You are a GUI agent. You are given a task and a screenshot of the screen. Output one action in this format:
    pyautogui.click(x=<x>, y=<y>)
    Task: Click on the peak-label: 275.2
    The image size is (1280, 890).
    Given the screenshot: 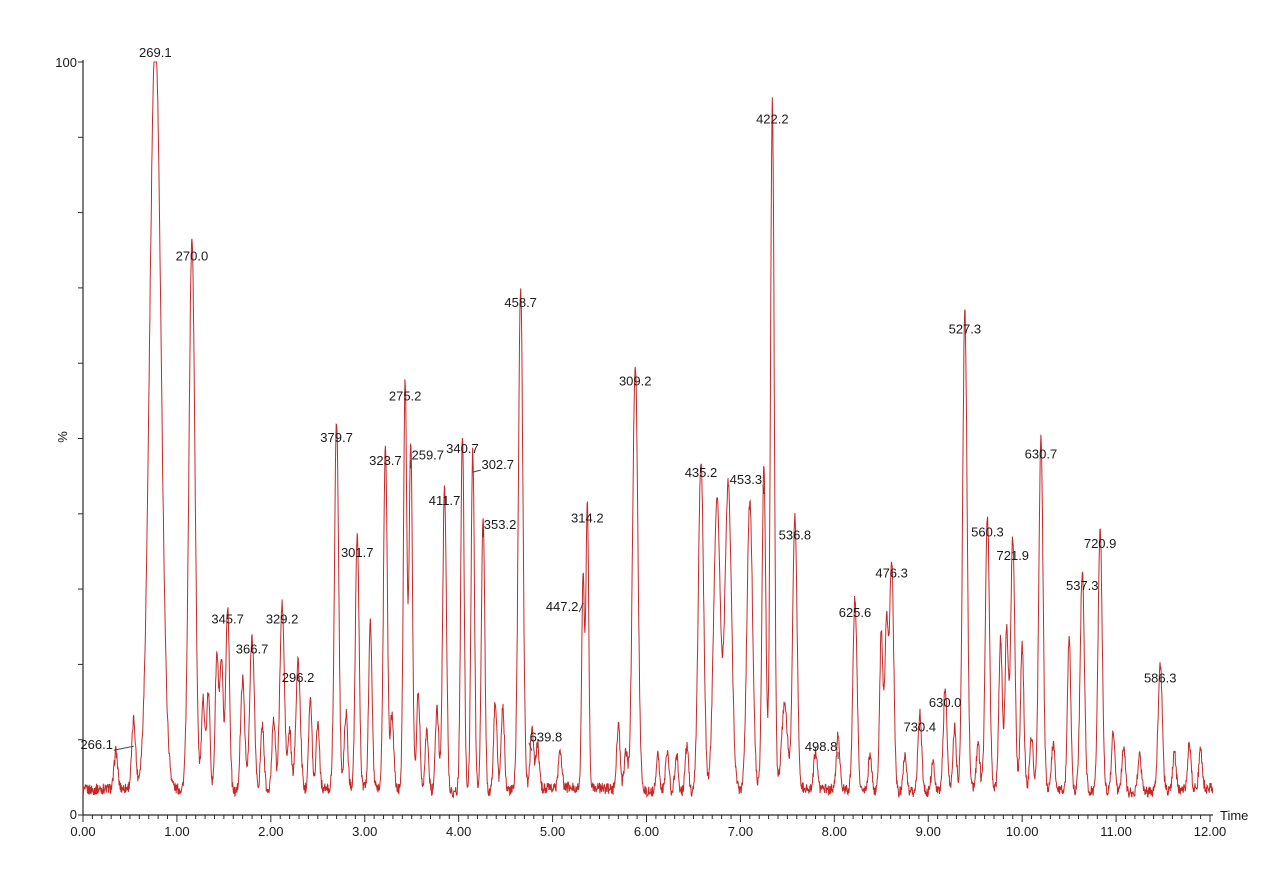 What is the action you would take?
    pyautogui.click(x=405, y=395)
    